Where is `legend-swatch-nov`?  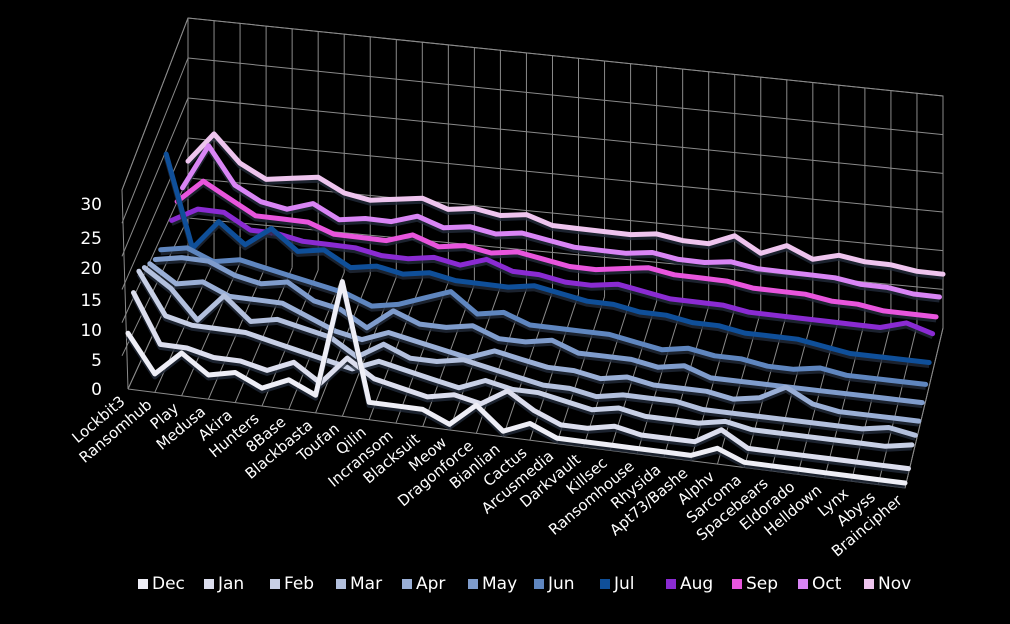
legend-swatch-nov is located at coordinates (869, 584).